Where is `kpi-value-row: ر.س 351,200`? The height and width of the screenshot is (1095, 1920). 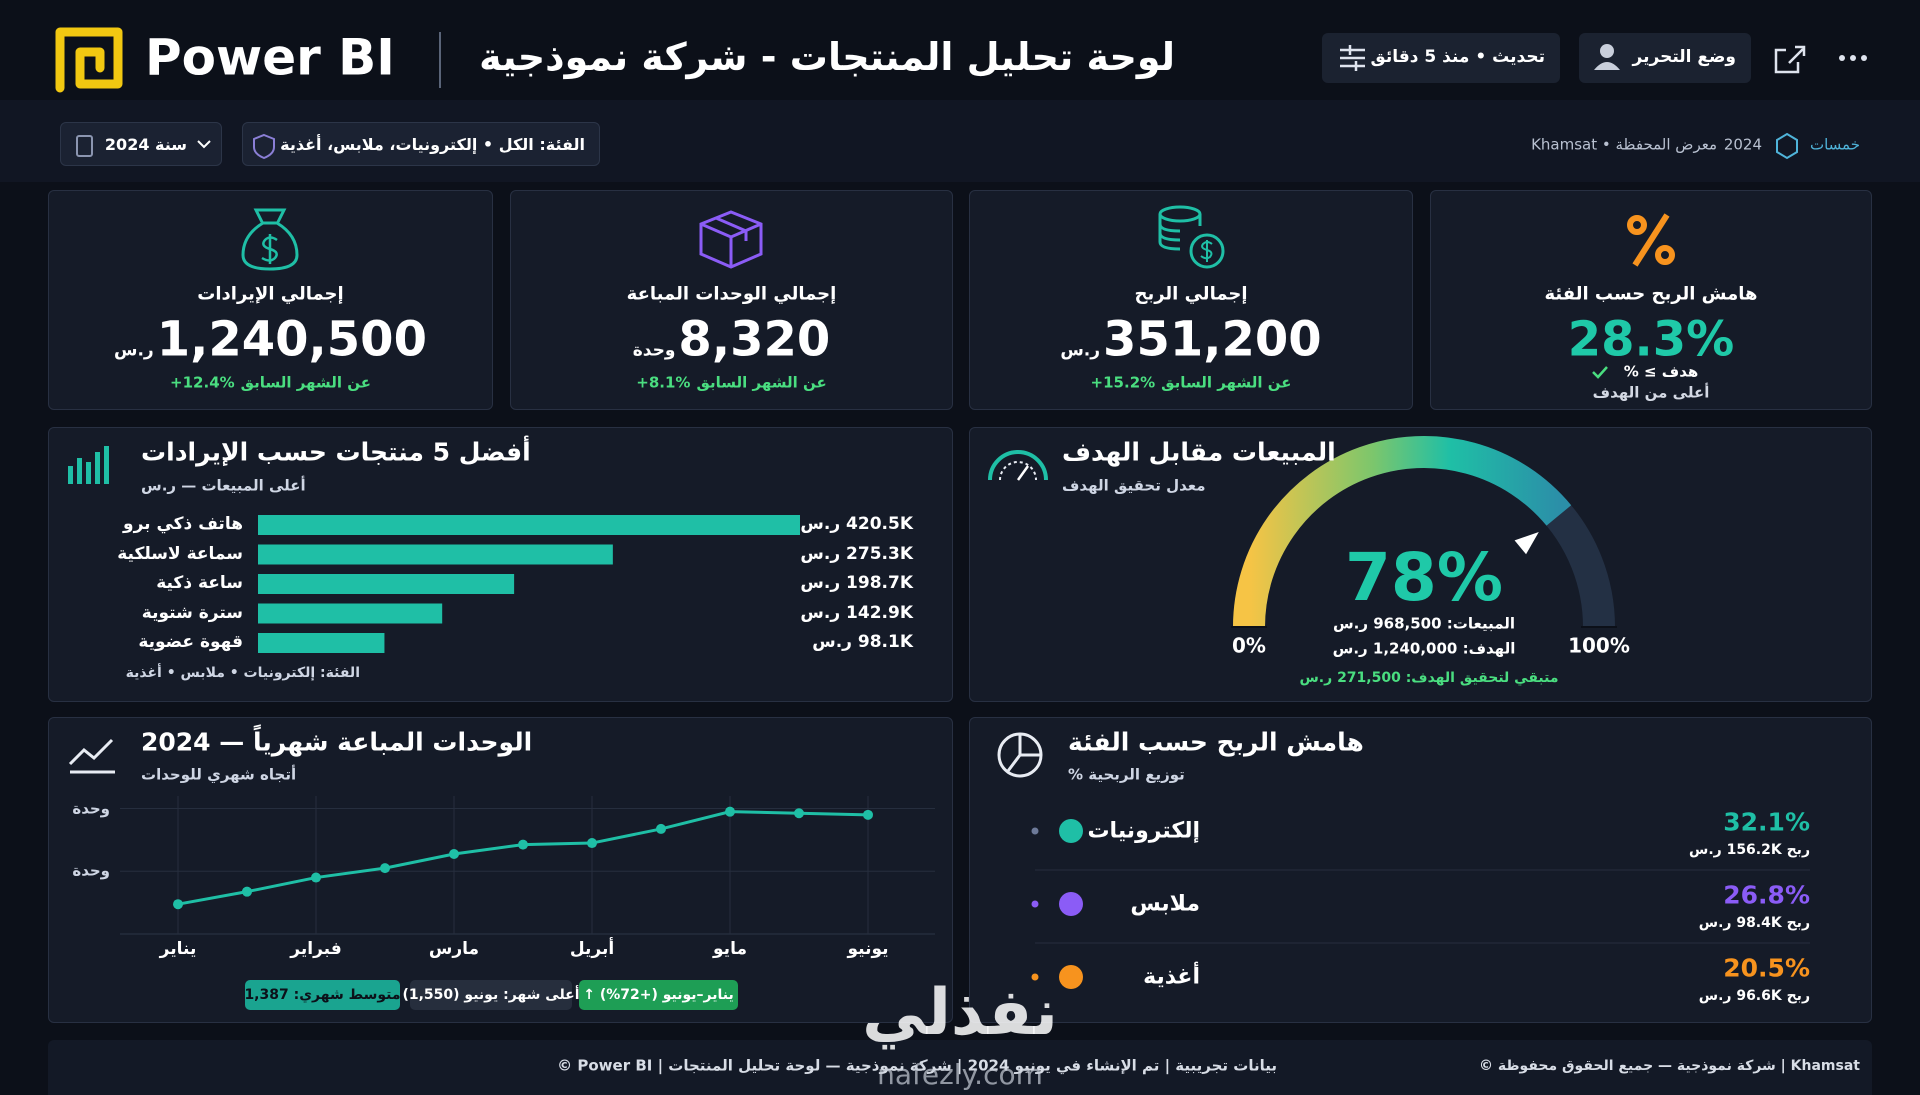
kpi-value-row: ر.س 351,200 is located at coordinates (1190, 339).